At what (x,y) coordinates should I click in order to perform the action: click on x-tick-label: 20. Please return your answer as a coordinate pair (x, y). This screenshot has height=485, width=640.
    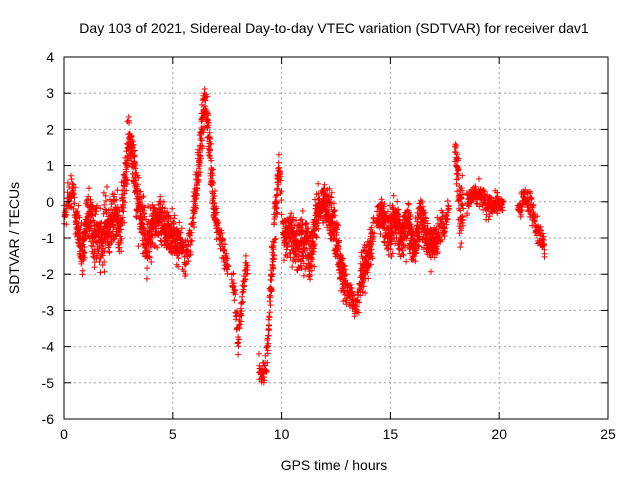
    Looking at the image, I should click on (499, 434).